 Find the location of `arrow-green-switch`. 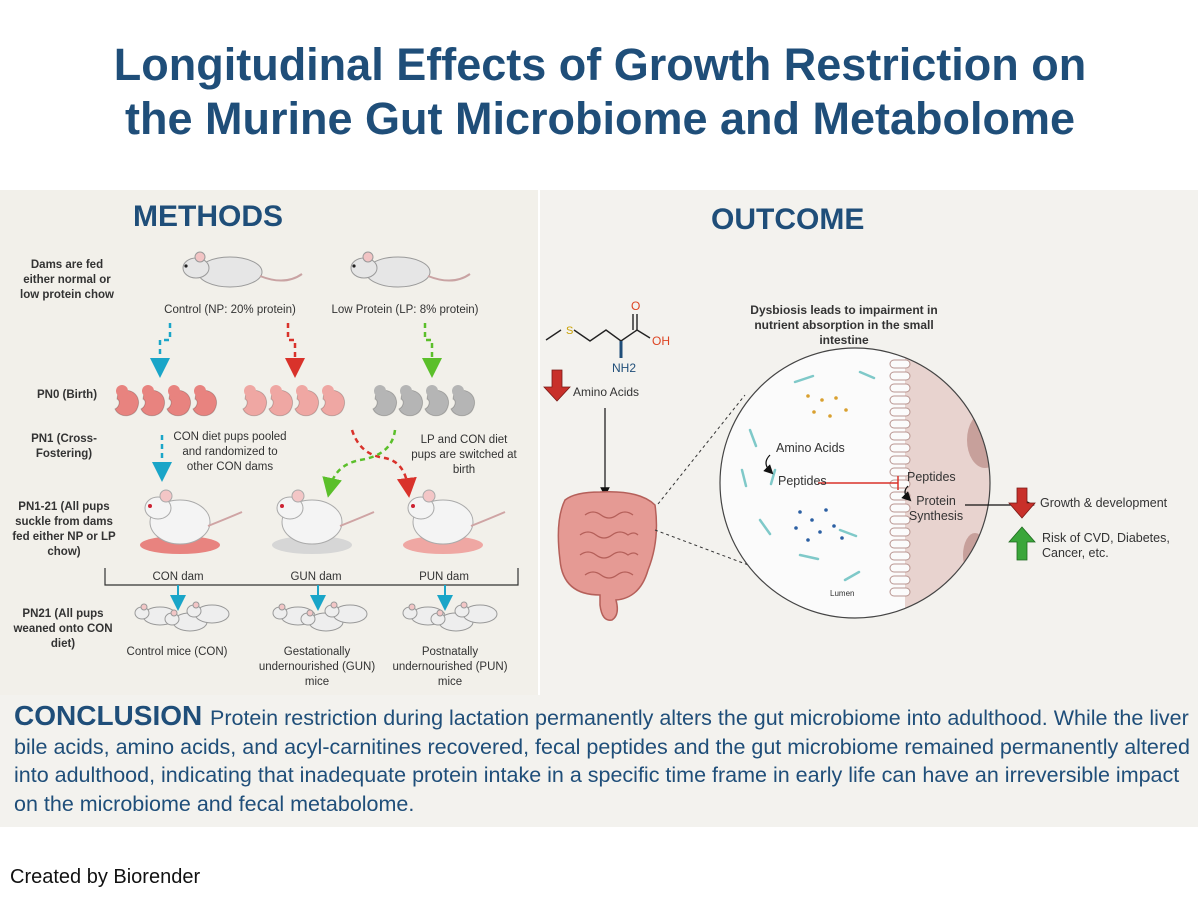

arrow-green-switch is located at coordinates (359, 463).